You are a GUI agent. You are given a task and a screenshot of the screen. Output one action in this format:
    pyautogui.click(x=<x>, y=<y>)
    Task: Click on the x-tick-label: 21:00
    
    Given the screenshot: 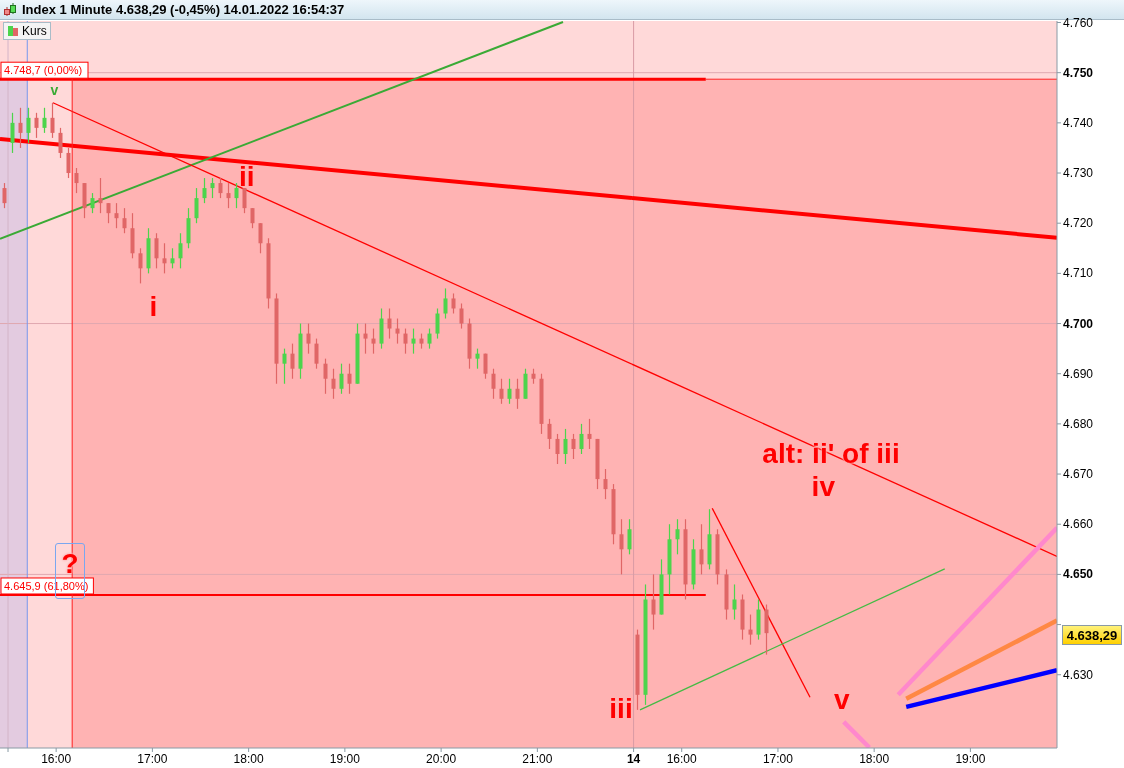 What is the action you would take?
    pyautogui.click(x=537, y=759)
    